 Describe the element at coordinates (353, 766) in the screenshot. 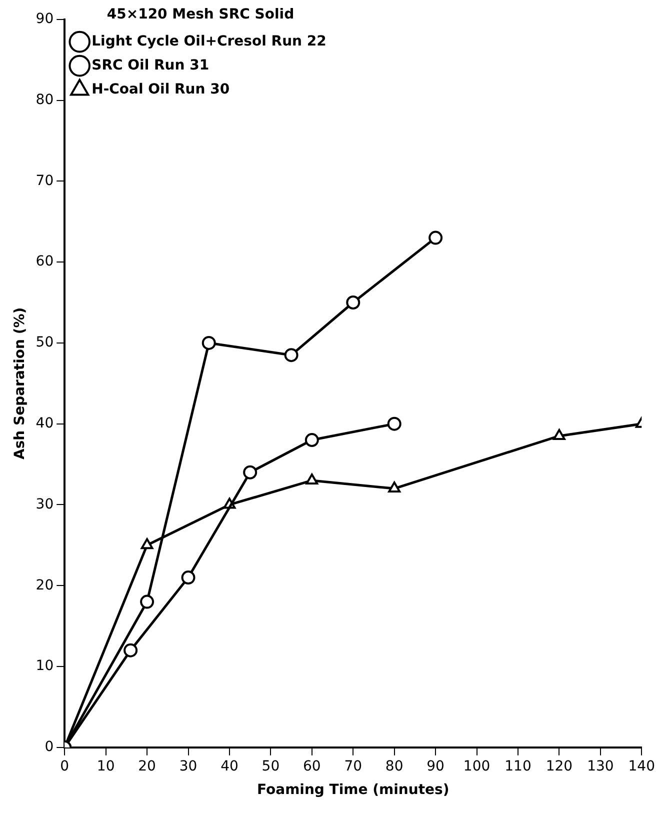

I see `x-tick-label: 70` at that location.